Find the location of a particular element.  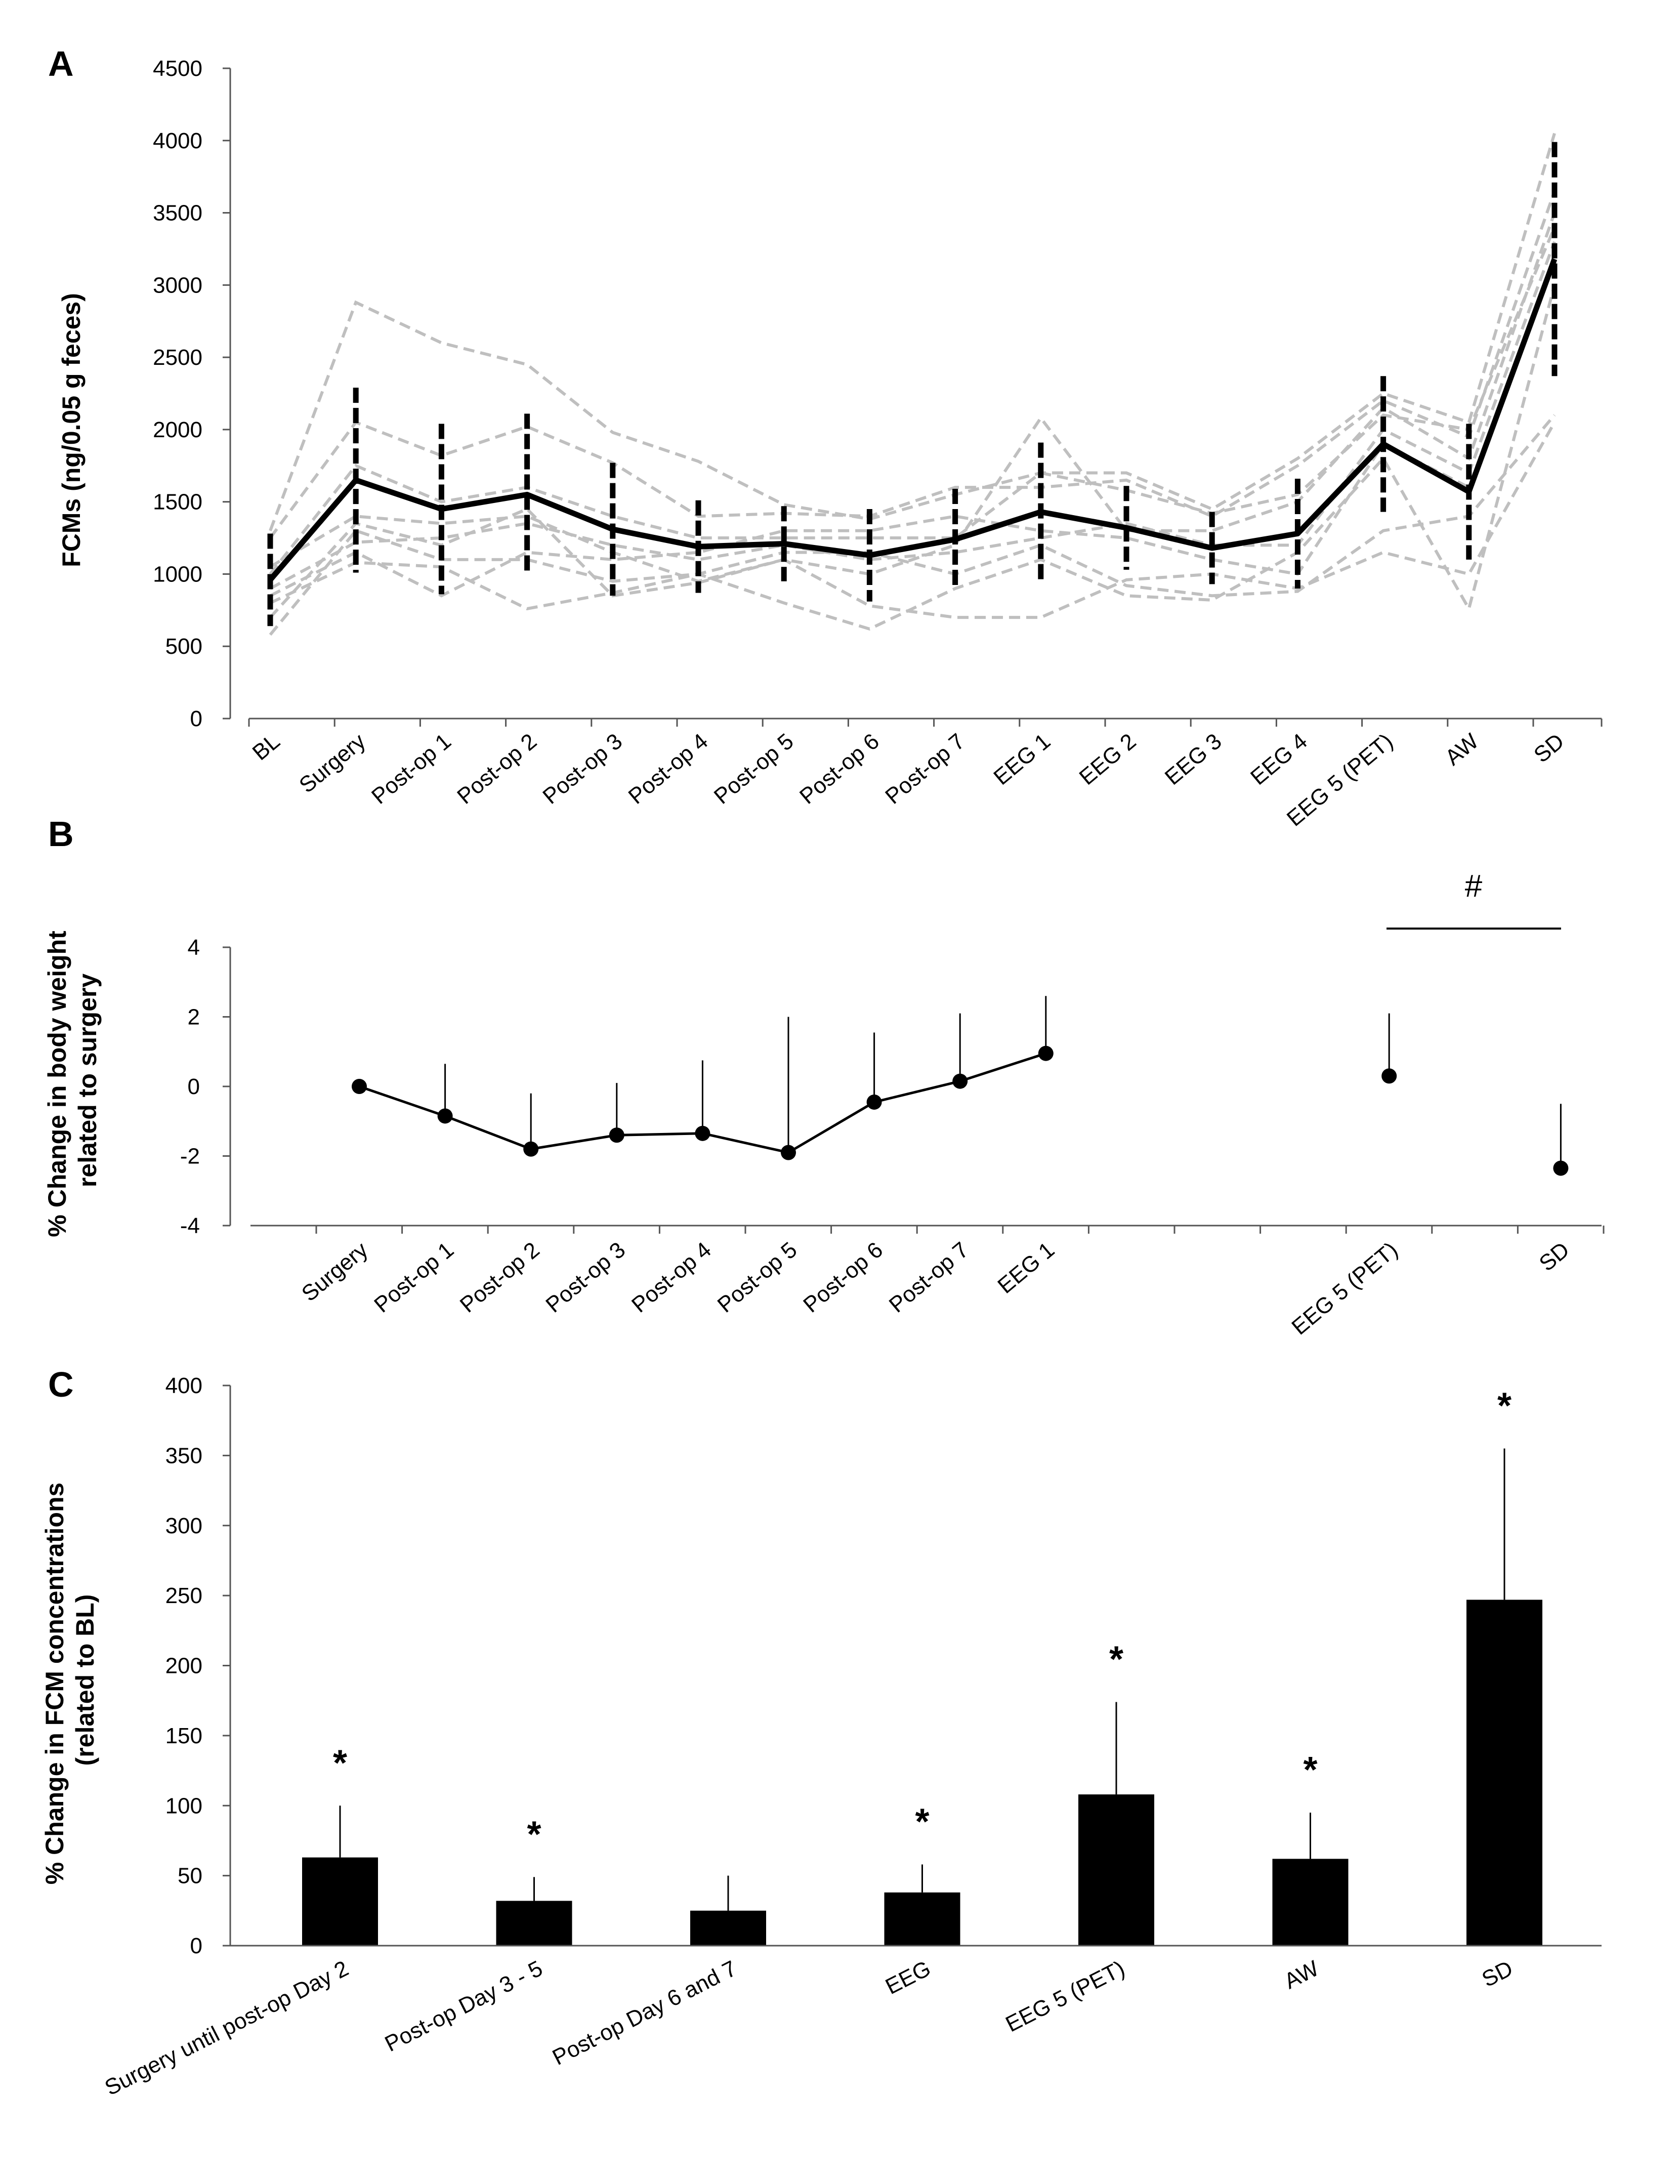

panel-c-y-tick-label: 0 is located at coordinates (196, 1946).